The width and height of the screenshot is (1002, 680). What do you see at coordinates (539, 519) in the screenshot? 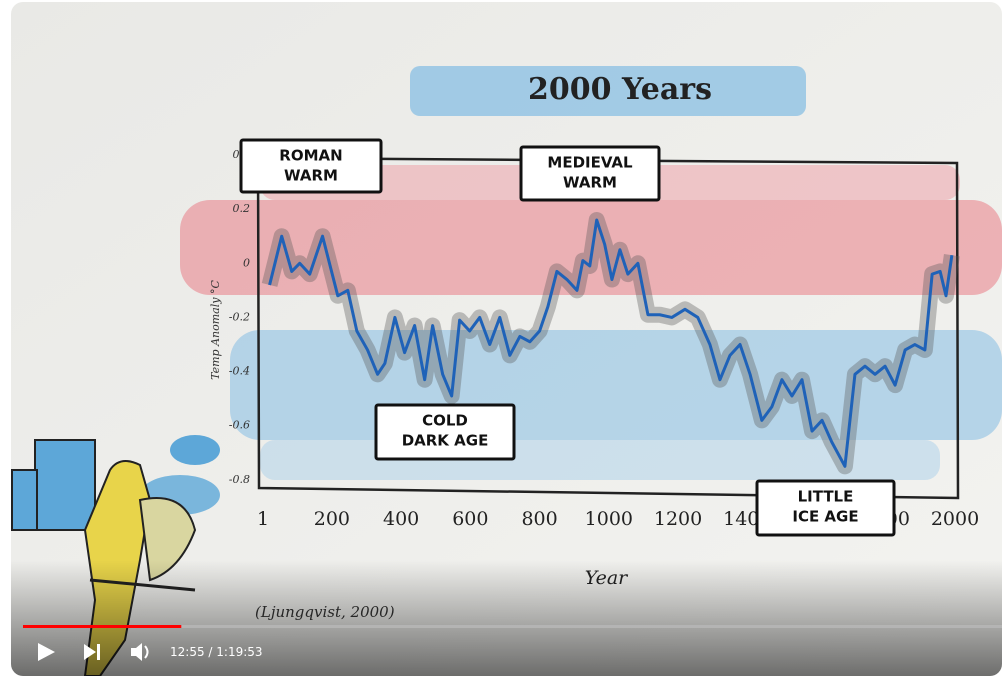
I see `x-tick-label: 800` at bounding box center [539, 519].